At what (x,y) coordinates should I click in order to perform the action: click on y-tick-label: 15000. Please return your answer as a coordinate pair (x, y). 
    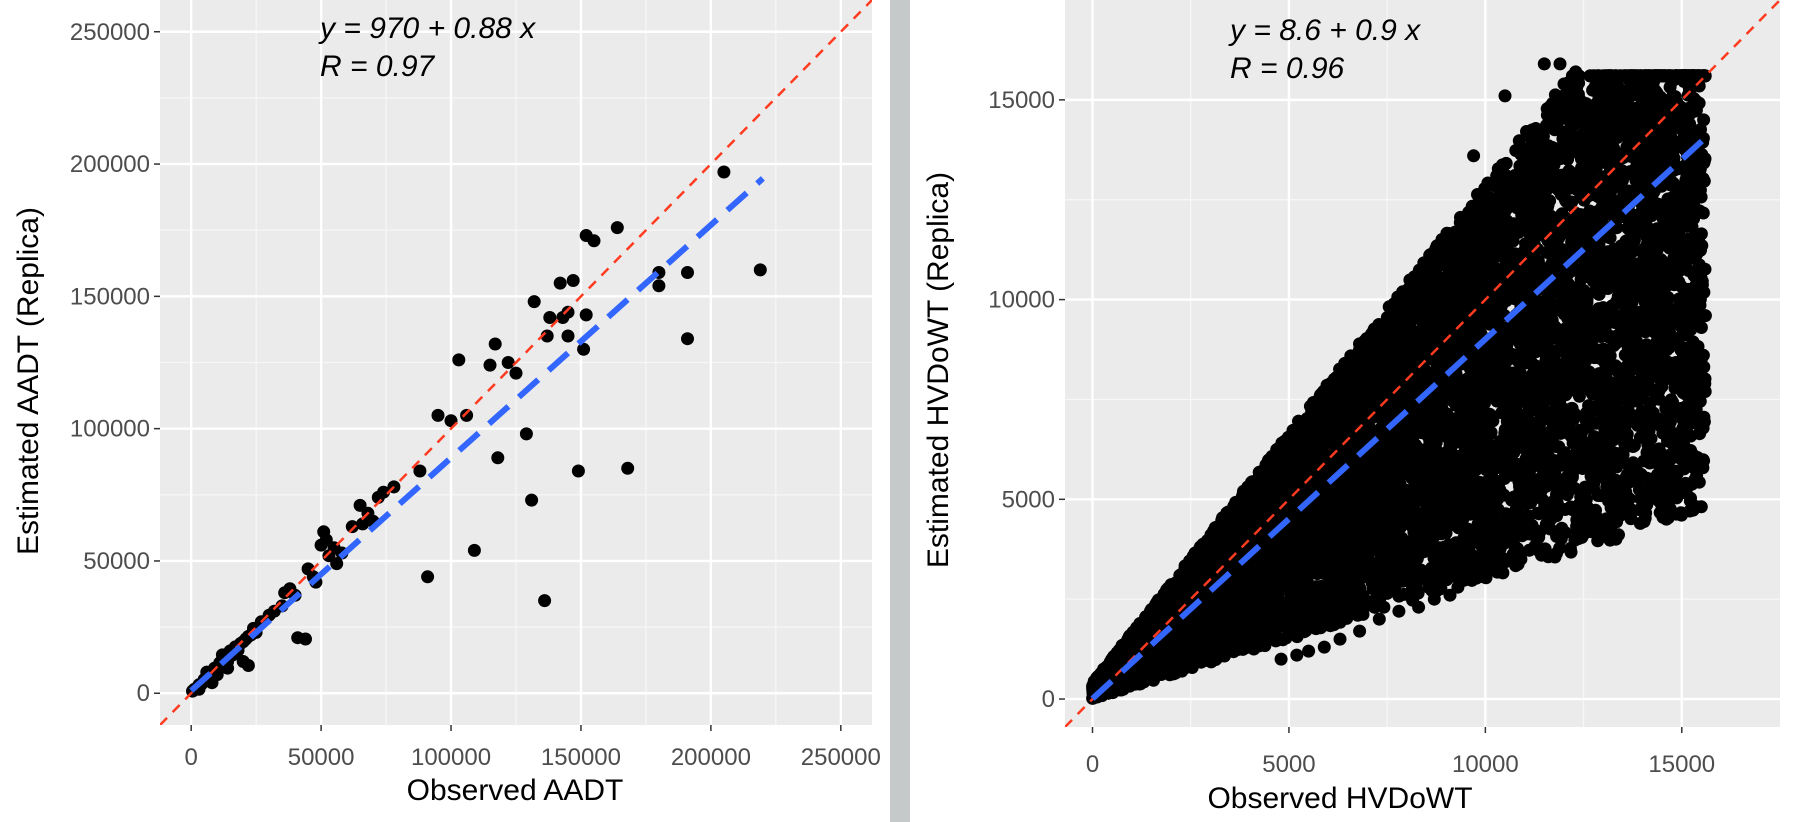
    Looking at the image, I should click on (1021, 100).